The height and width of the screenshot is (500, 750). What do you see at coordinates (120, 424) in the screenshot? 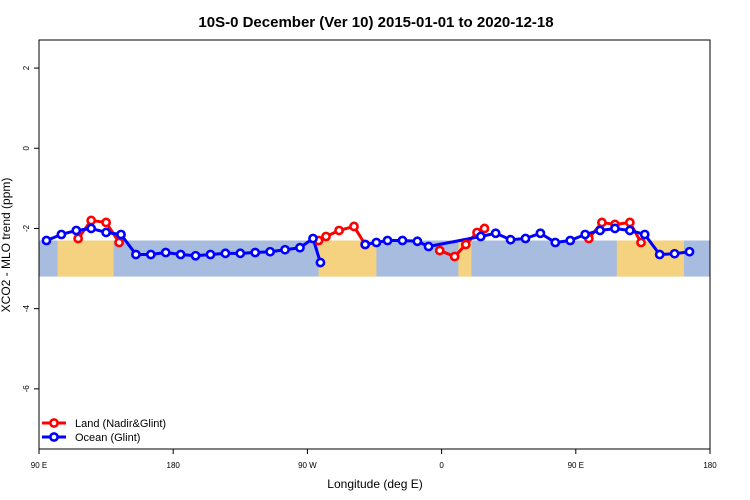
I see `legend-label: Land (Nadir&Glint)` at bounding box center [120, 424].